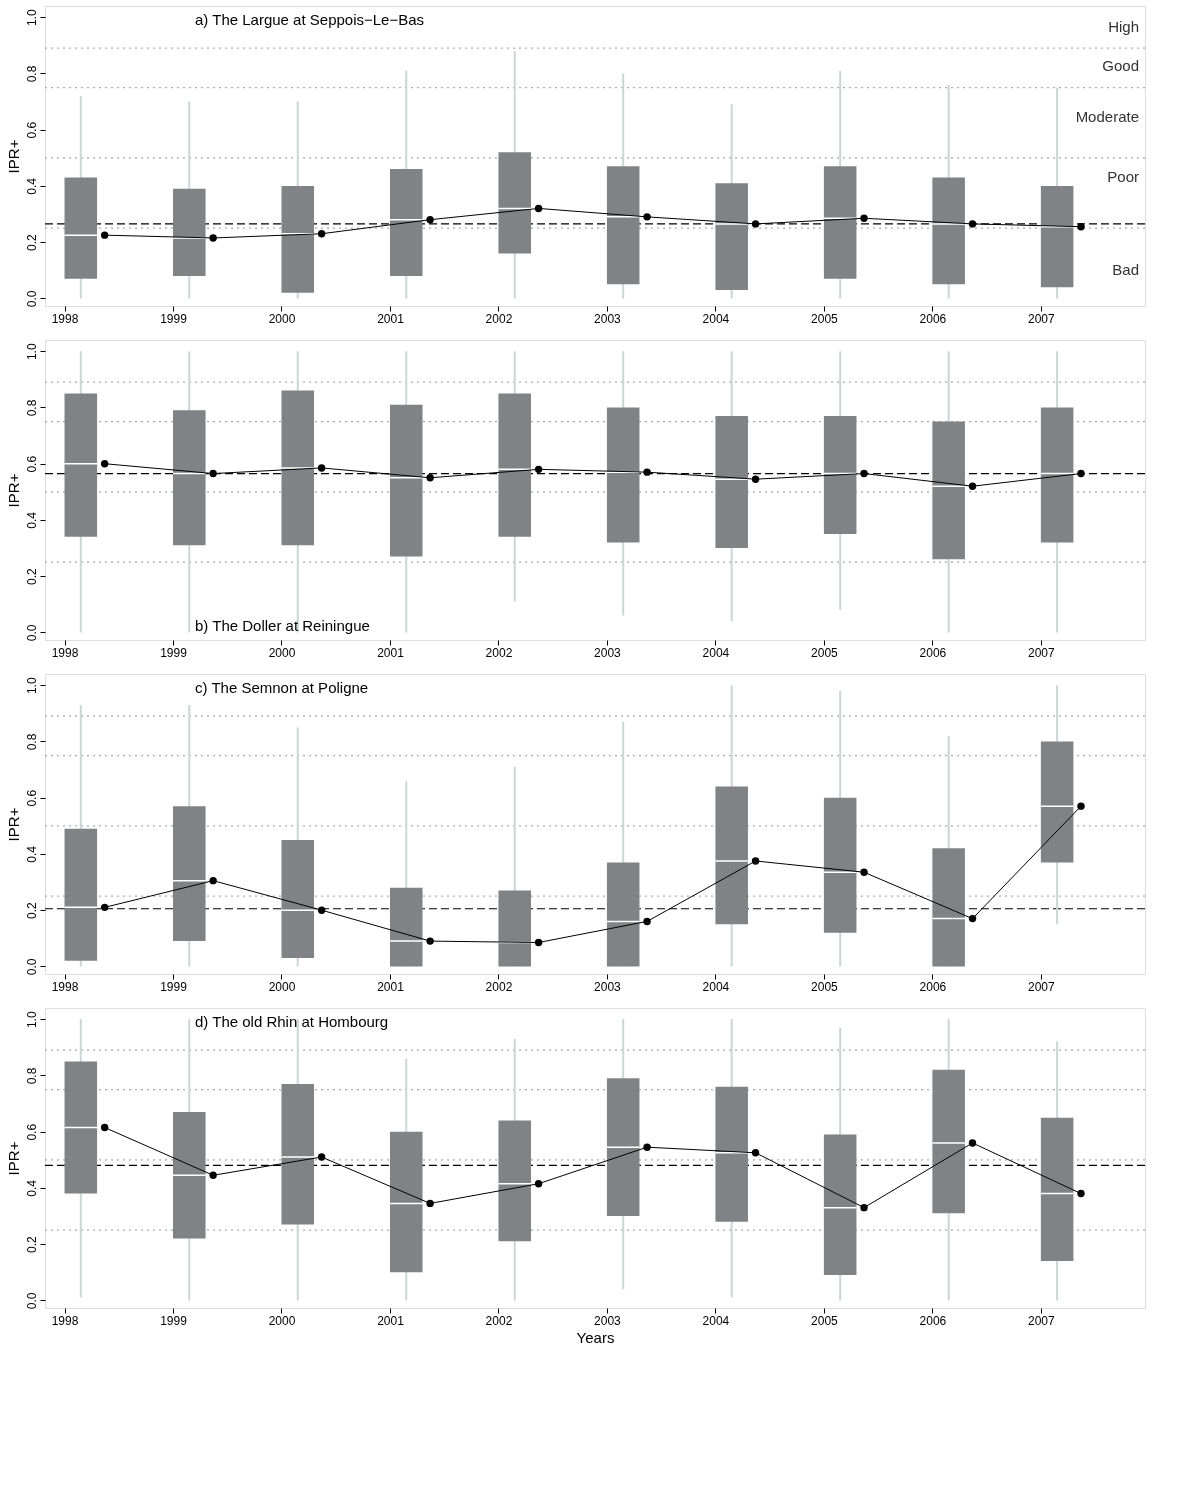  What do you see at coordinates (1125, 269) in the screenshot?
I see `annotation: Bad` at bounding box center [1125, 269].